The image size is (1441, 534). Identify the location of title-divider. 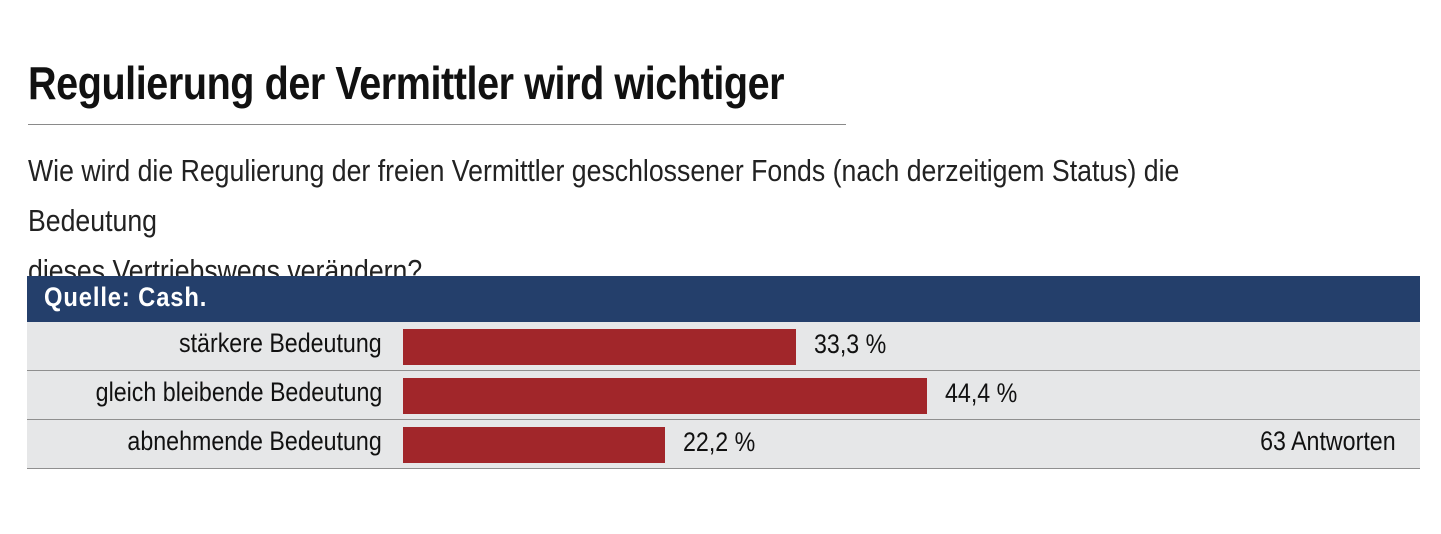
(437, 124).